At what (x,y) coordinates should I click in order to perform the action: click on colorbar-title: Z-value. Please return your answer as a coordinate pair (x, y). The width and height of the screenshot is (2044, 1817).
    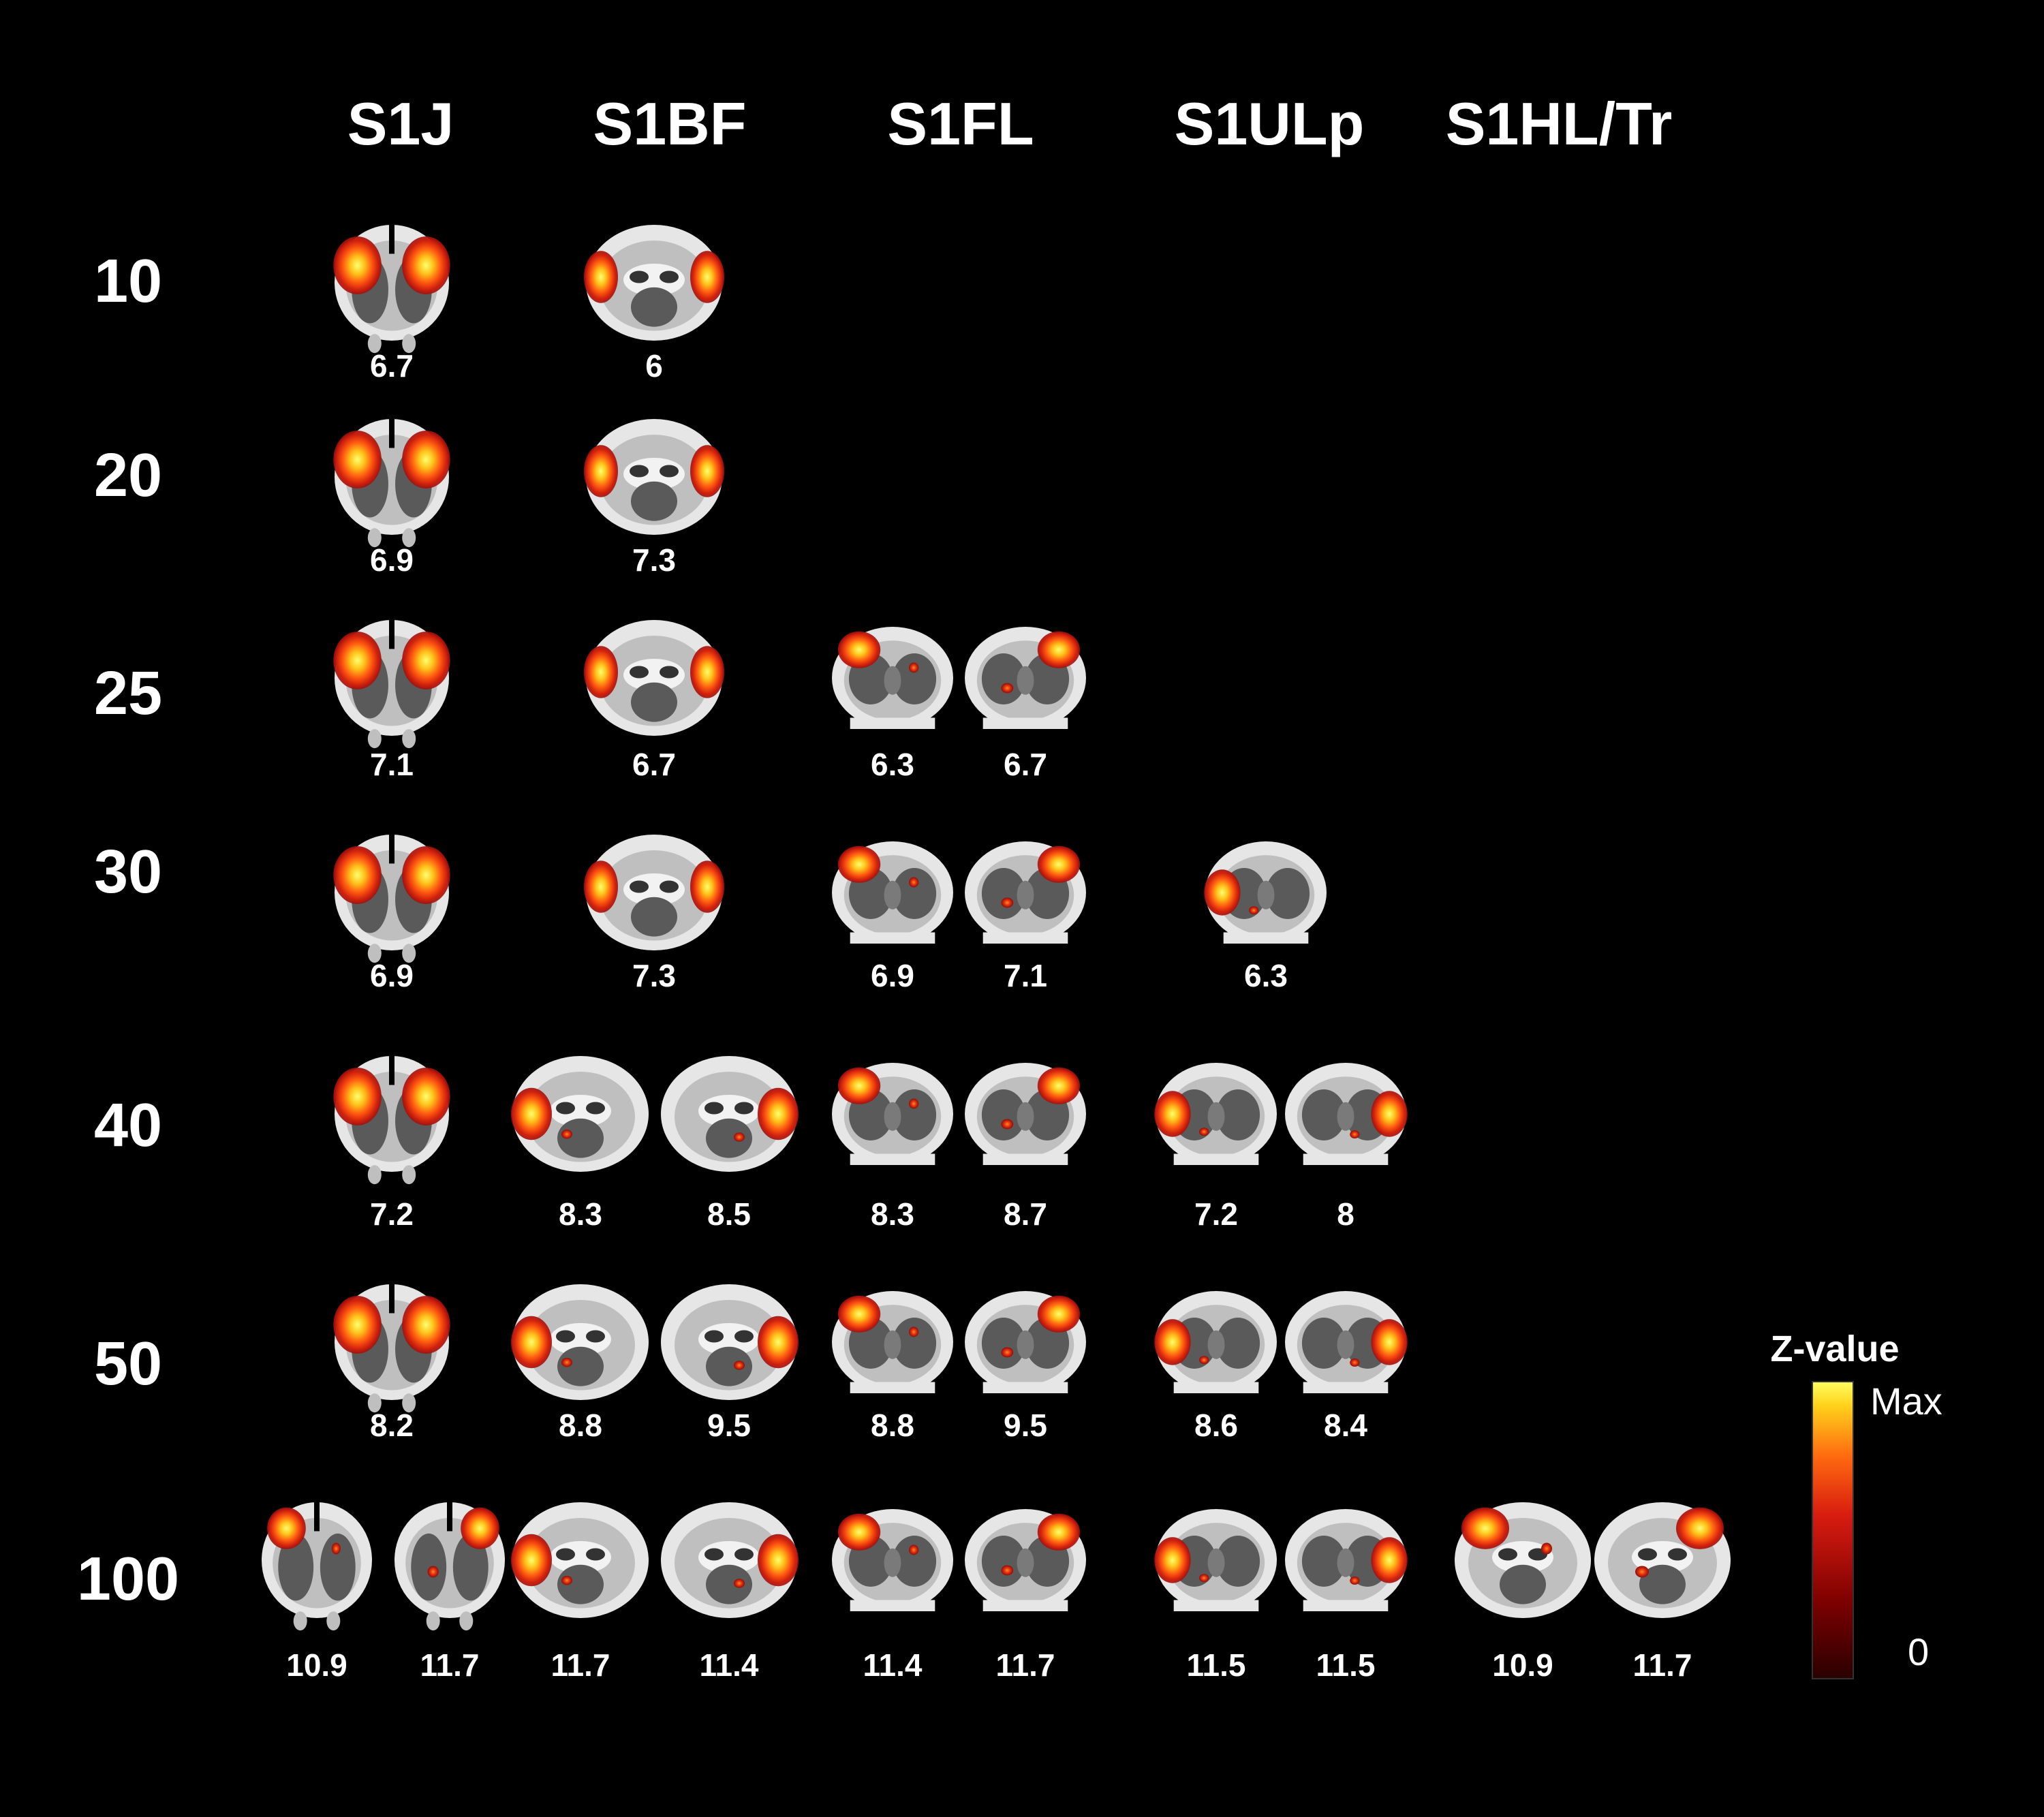
    Looking at the image, I should click on (1835, 1349).